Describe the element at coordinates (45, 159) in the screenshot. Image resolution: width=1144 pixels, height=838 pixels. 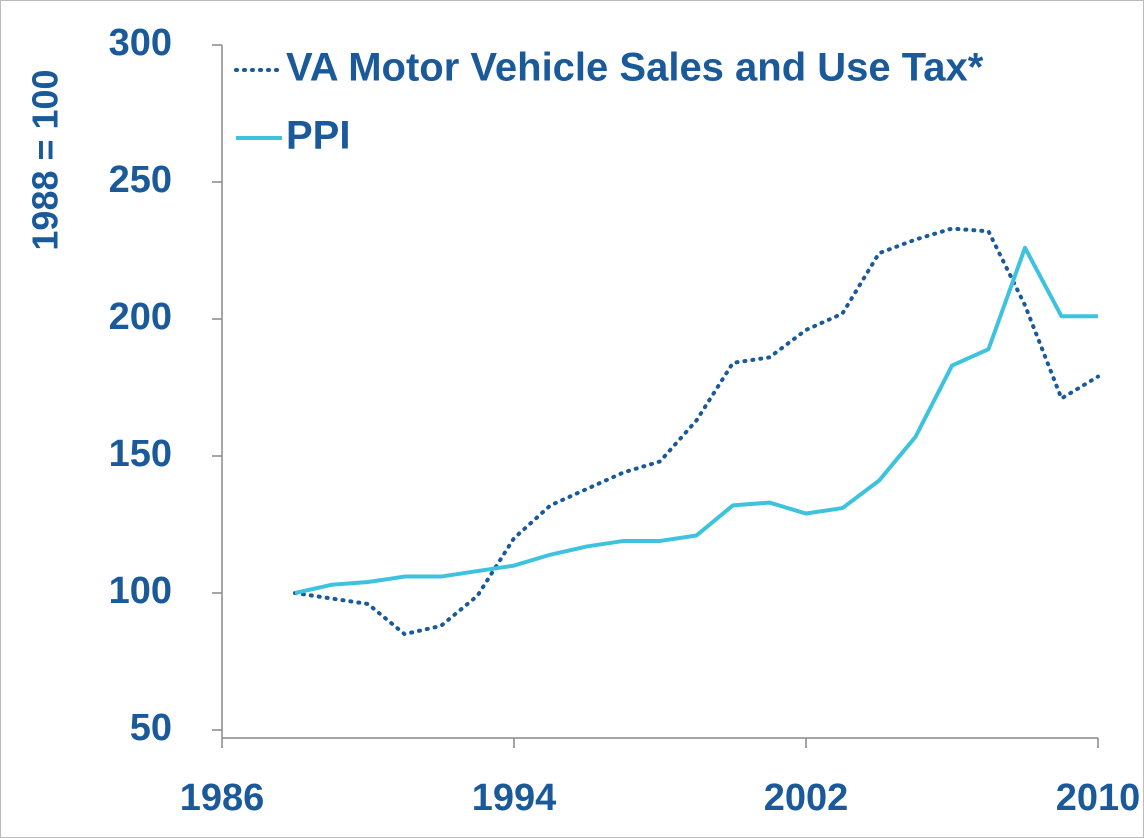
I see `y-axis-label: 1988 = 100` at that location.